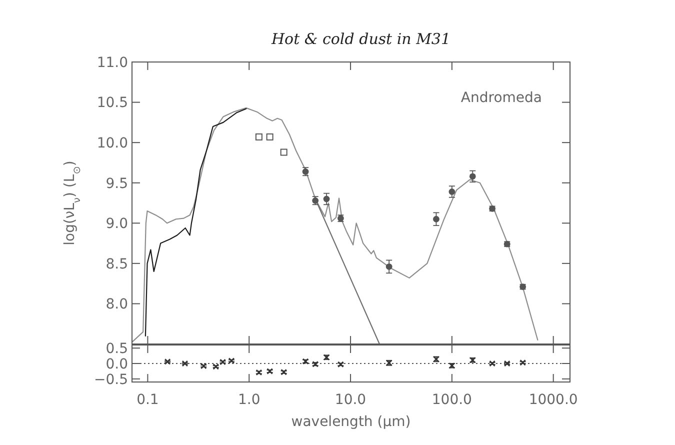 The height and width of the screenshot is (445, 675). What do you see at coordinates (117, 224) in the screenshot?
I see `y-tick-label: 9.0` at bounding box center [117, 224].